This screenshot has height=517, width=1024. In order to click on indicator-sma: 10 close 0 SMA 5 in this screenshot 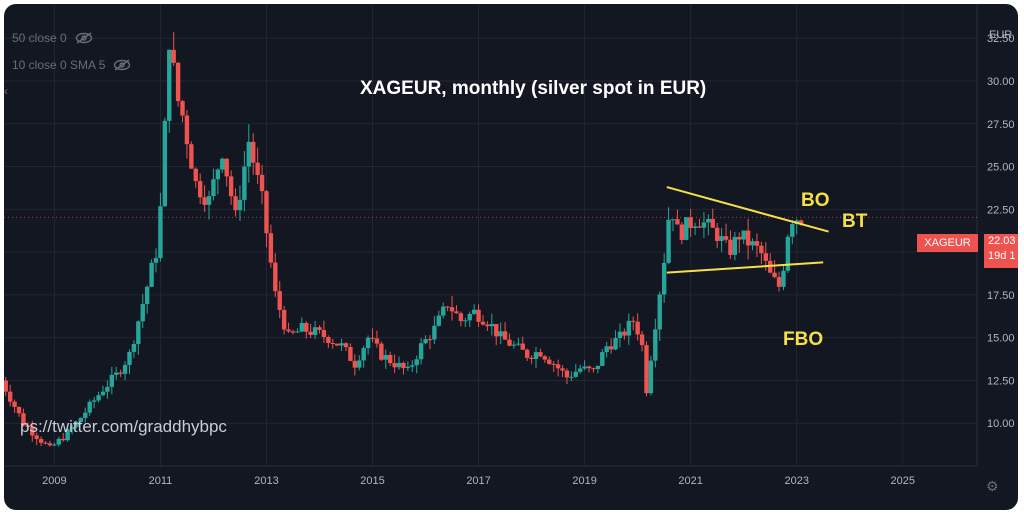, I will do `click(71, 65)`.